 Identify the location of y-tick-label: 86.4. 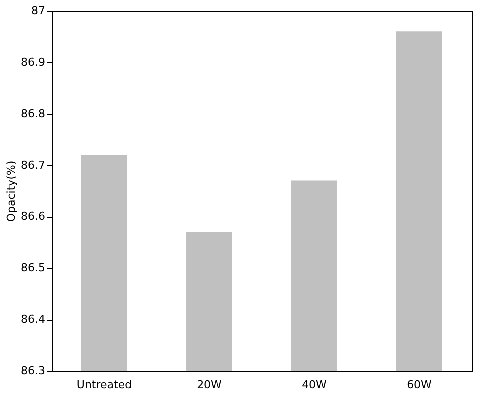
(33, 319).